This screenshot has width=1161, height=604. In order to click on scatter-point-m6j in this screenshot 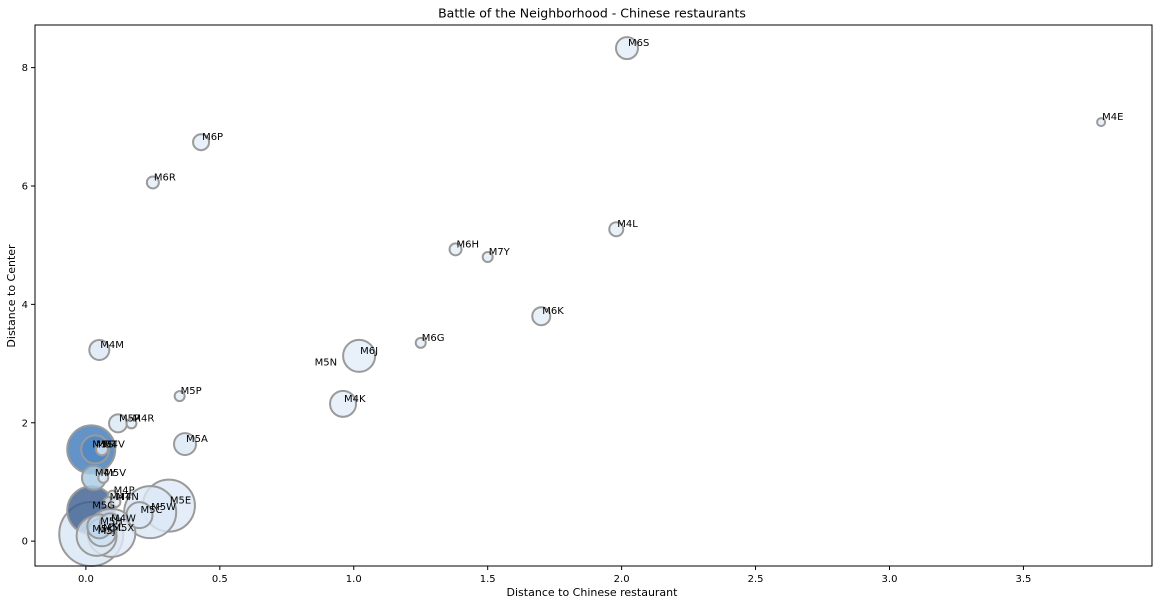, I will do `click(359, 355)`.